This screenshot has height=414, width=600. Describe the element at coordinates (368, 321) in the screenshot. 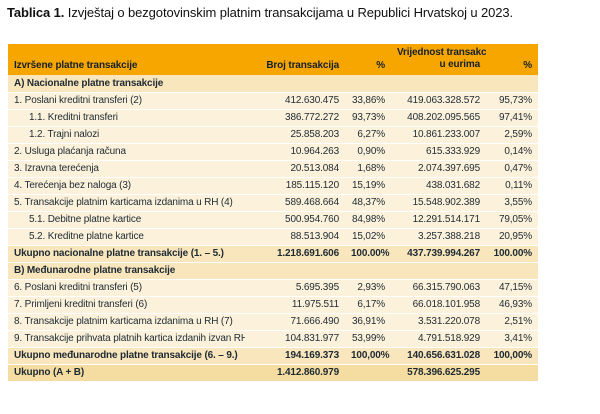

I see `row-percent-count: 36,91%` at that location.